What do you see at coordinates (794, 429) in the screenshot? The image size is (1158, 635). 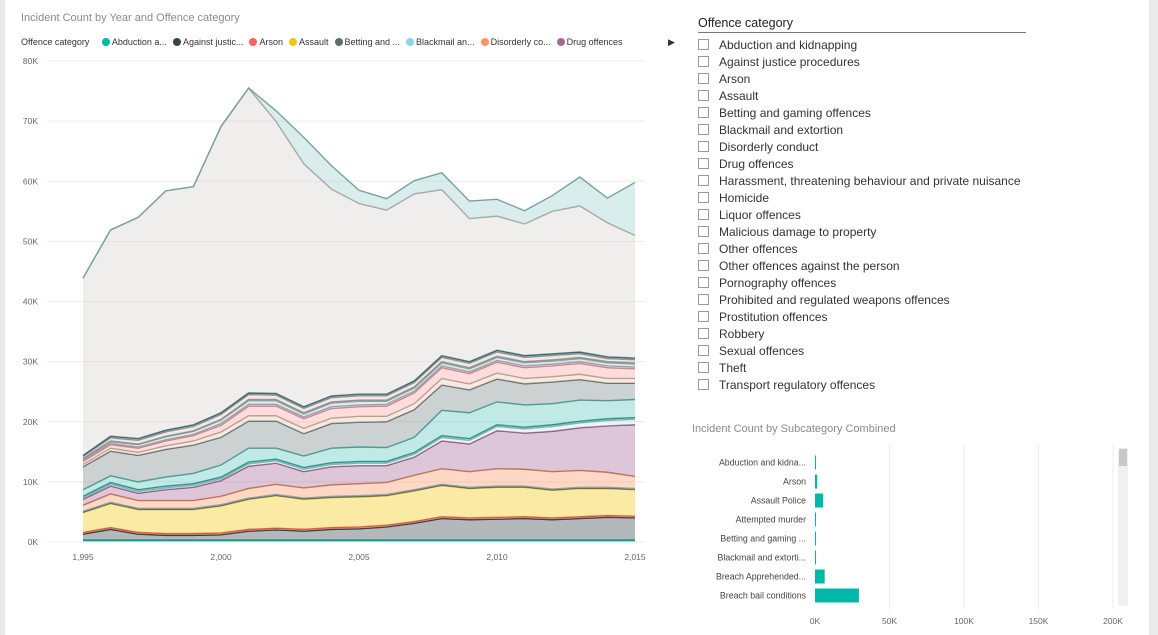 I see `bar-chart-title: Incident Count by Subcategory Combined` at bounding box center [794, 429].